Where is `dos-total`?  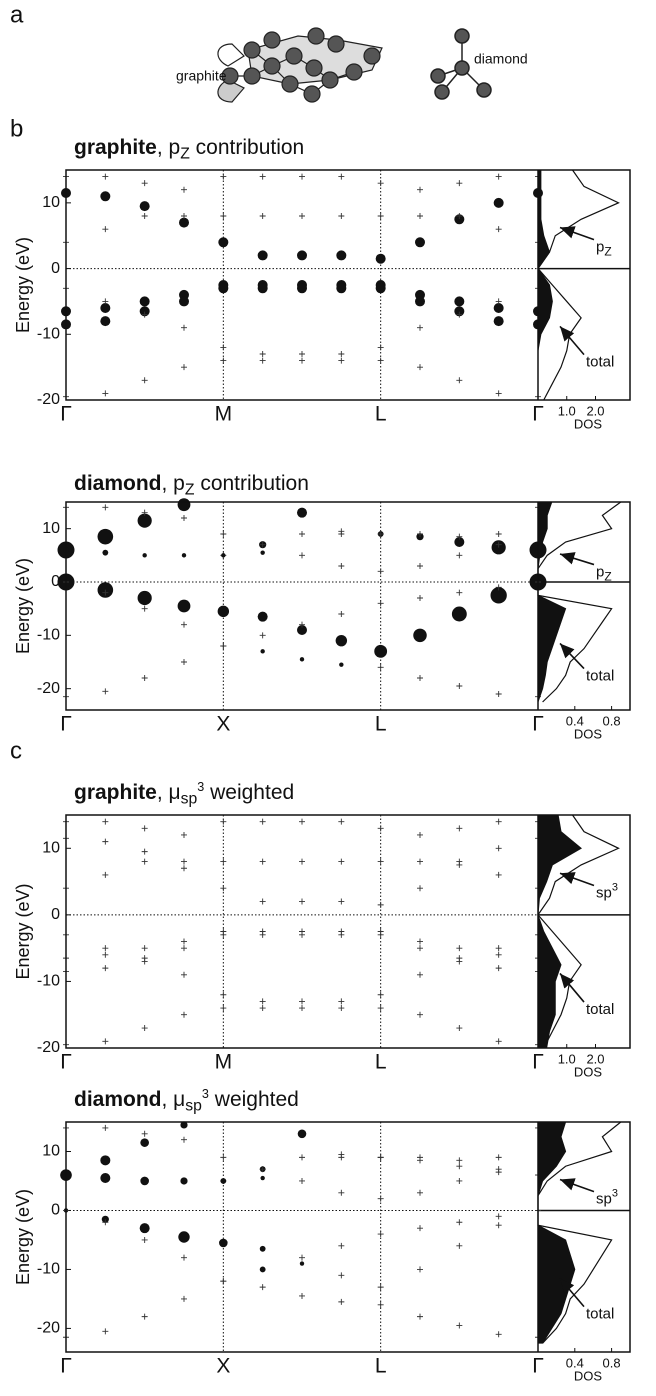
dos-total is located at coordinates (578, 931).